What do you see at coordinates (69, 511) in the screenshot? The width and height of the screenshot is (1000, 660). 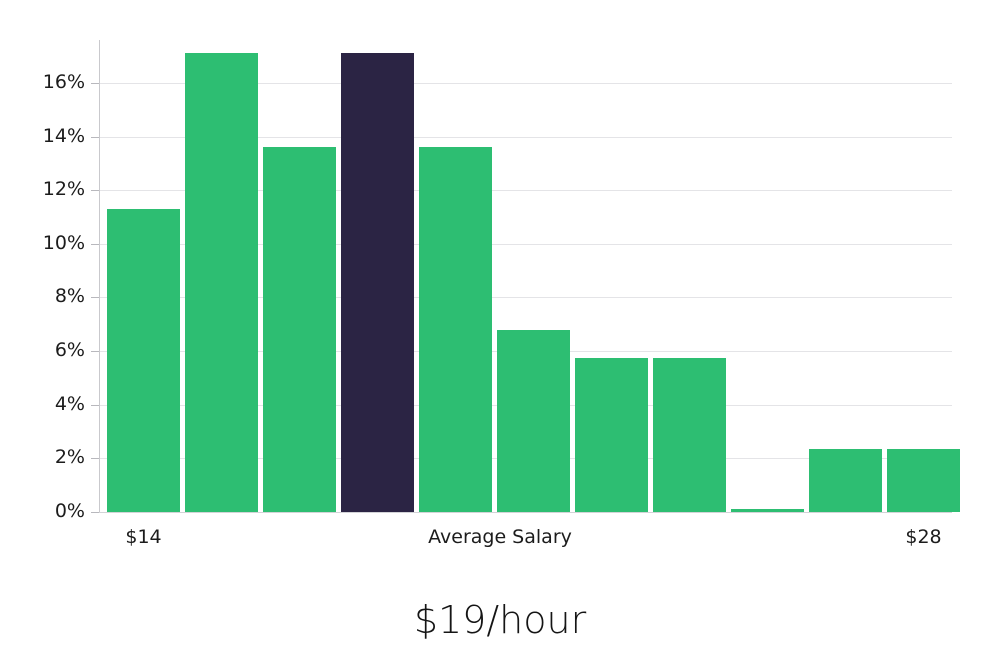 I see `y-axis-tick-label: 0%` at bounding box center [69, 511].